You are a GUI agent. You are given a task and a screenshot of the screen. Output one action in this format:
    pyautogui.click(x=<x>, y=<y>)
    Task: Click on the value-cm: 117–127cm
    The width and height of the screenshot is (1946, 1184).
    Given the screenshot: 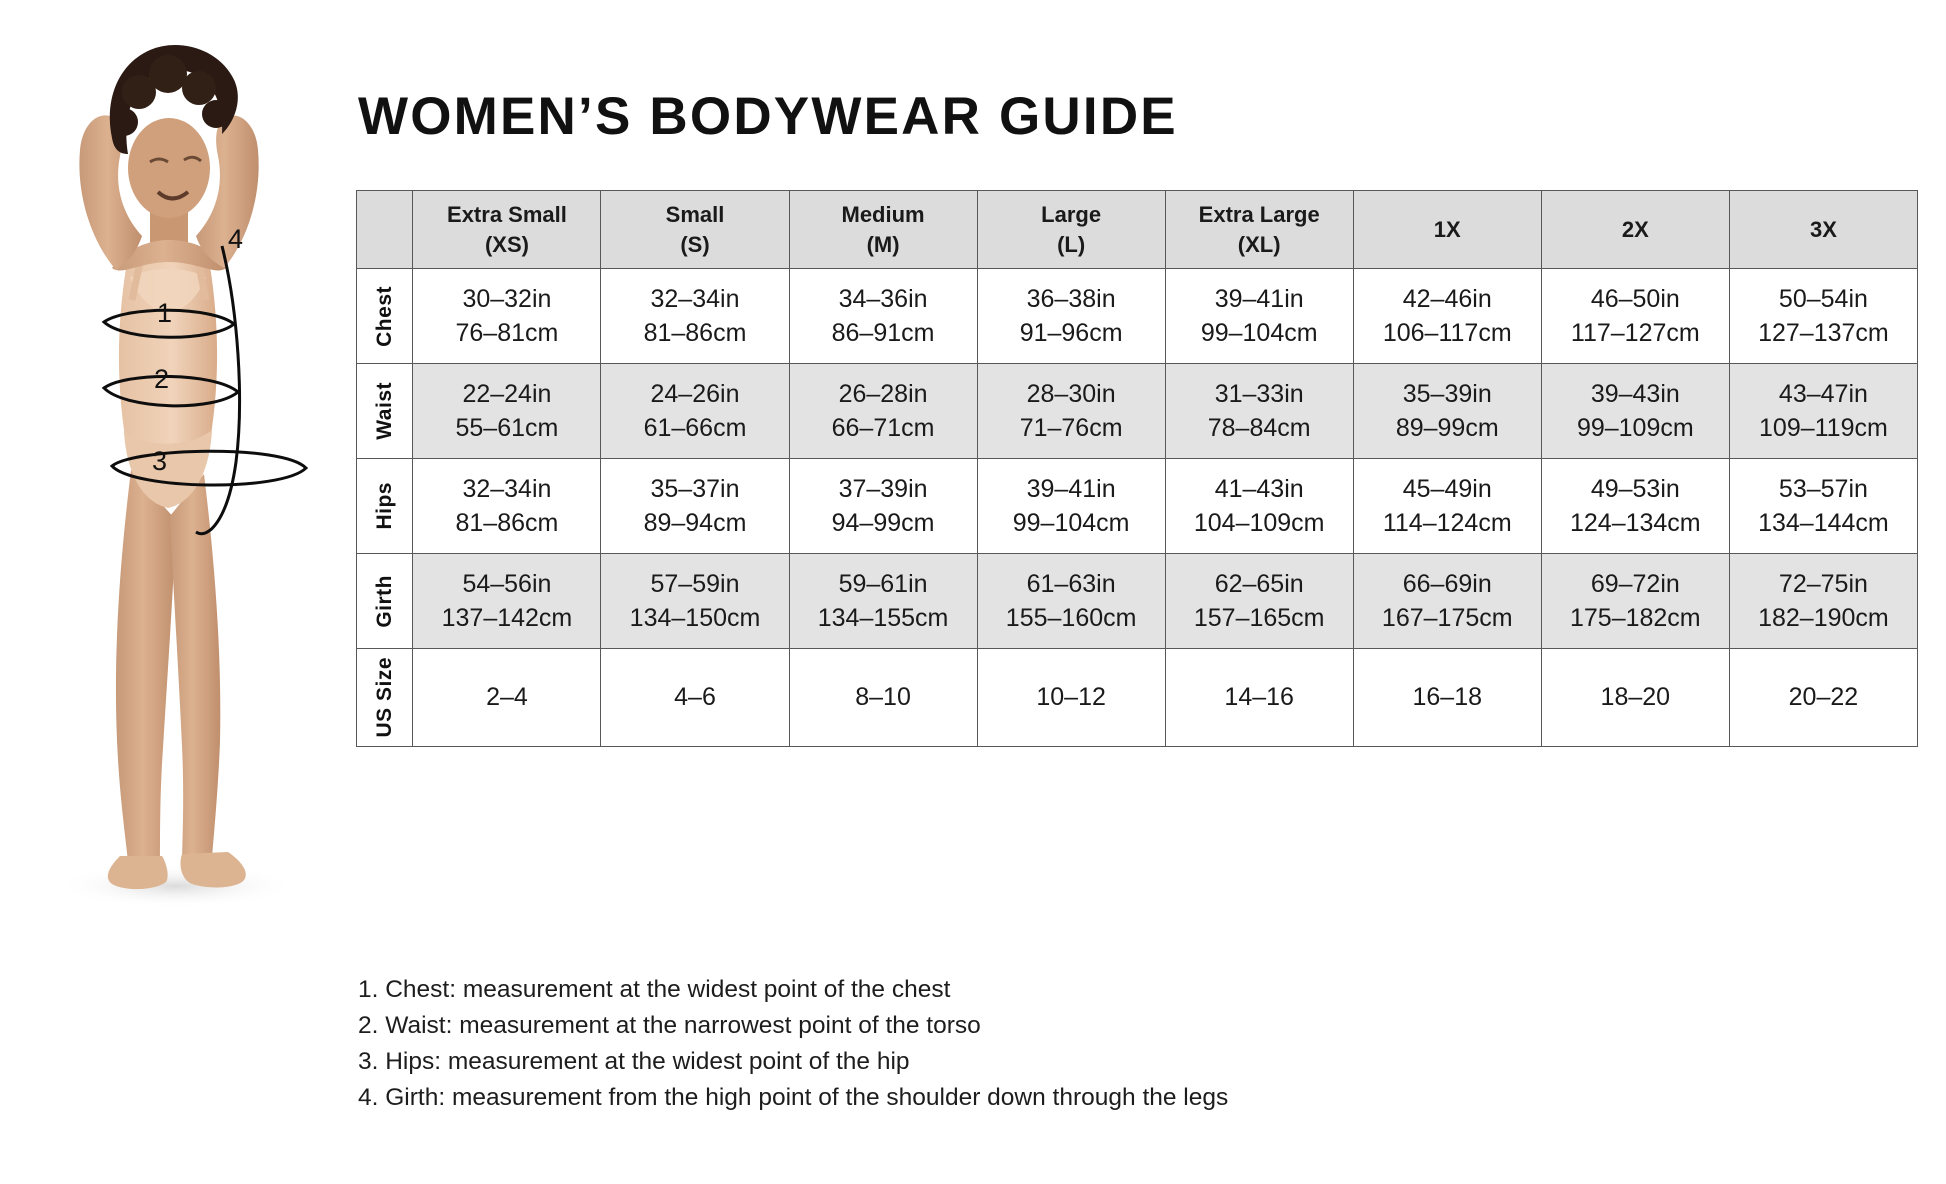 What is the action you would take?
    pyautogui.click(x=1635, y=333)
    